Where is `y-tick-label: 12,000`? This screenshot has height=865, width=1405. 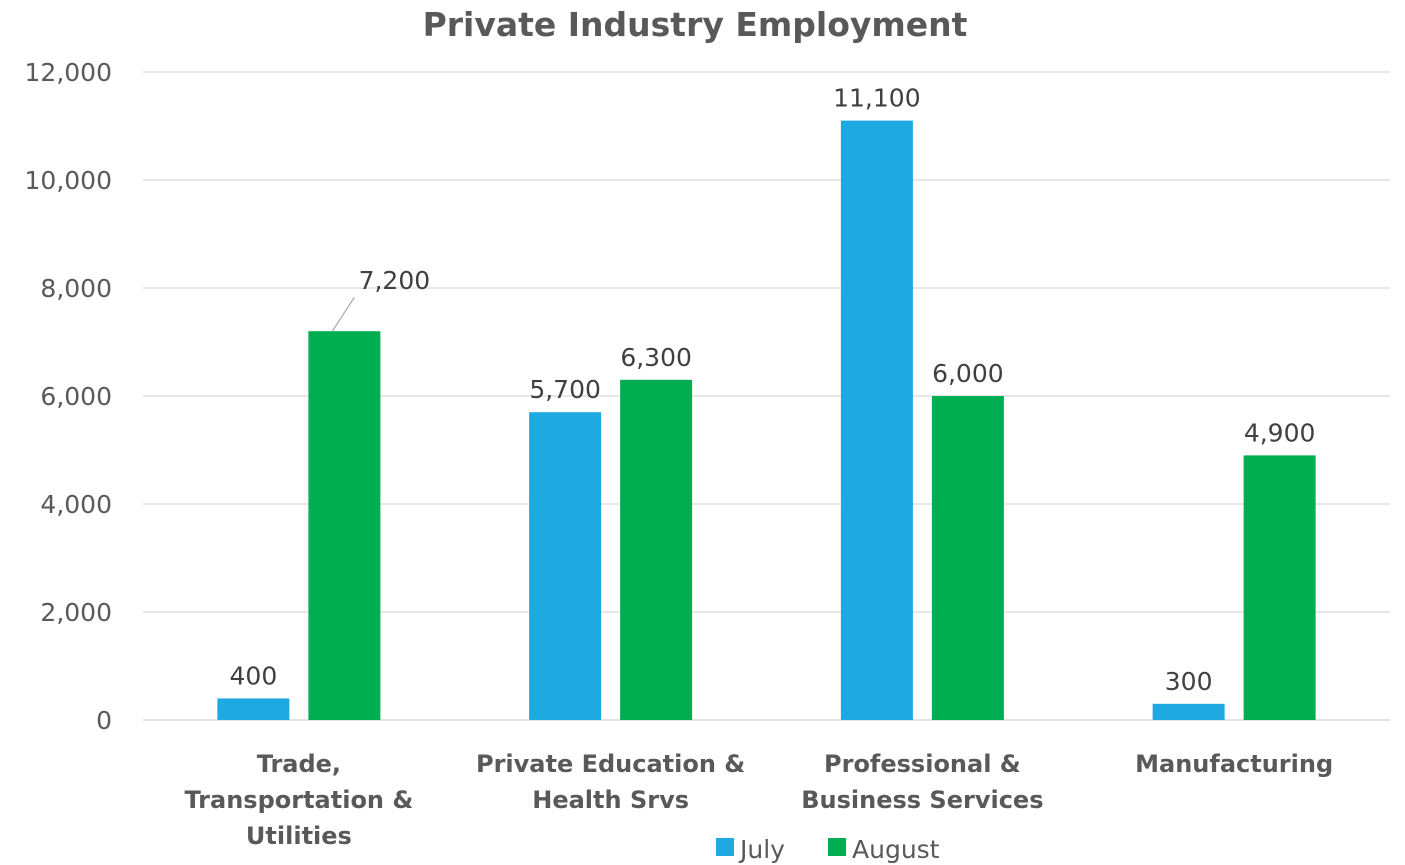
y-tick-label: 12,000 is located at coordinates (68, 72).